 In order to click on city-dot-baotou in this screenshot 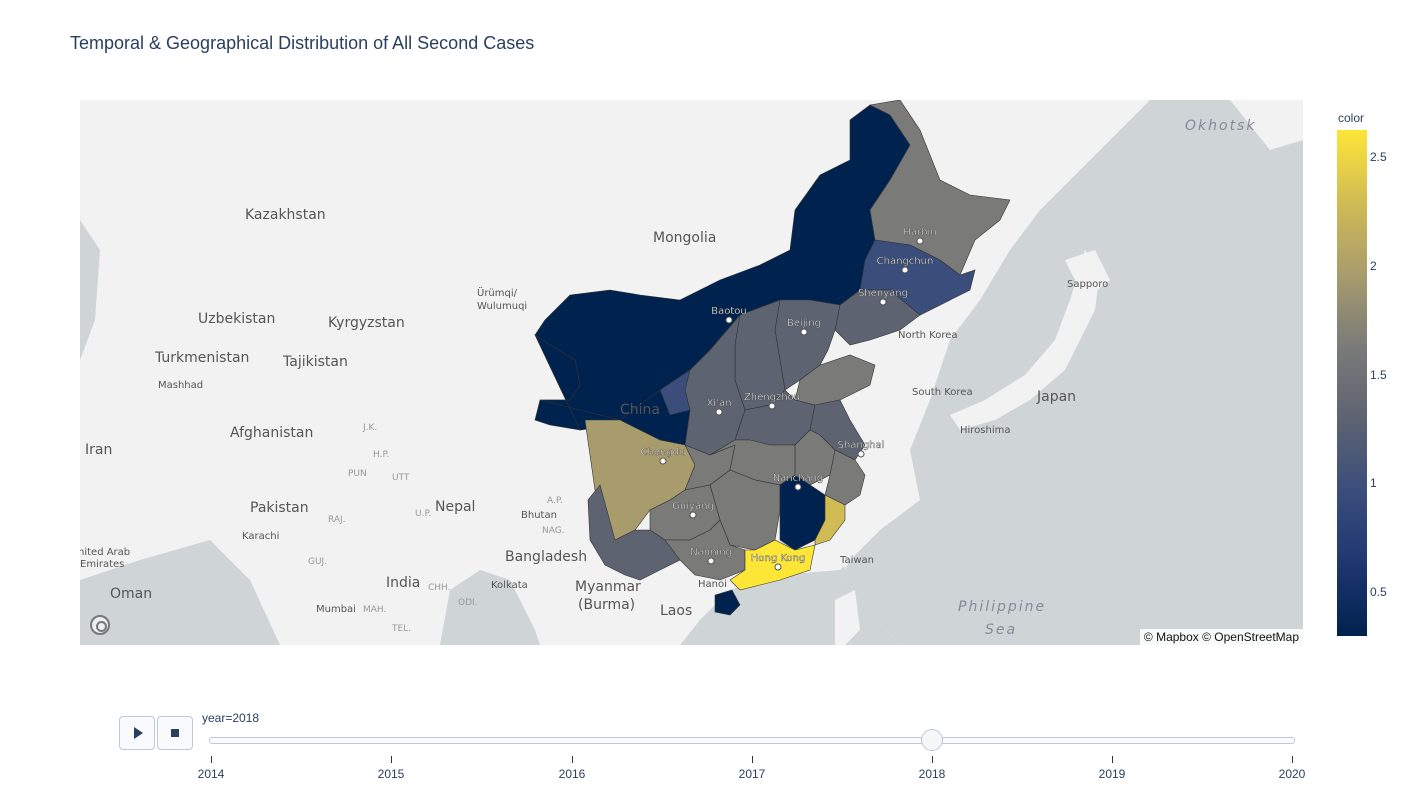, I will do `click(729, 320)`.